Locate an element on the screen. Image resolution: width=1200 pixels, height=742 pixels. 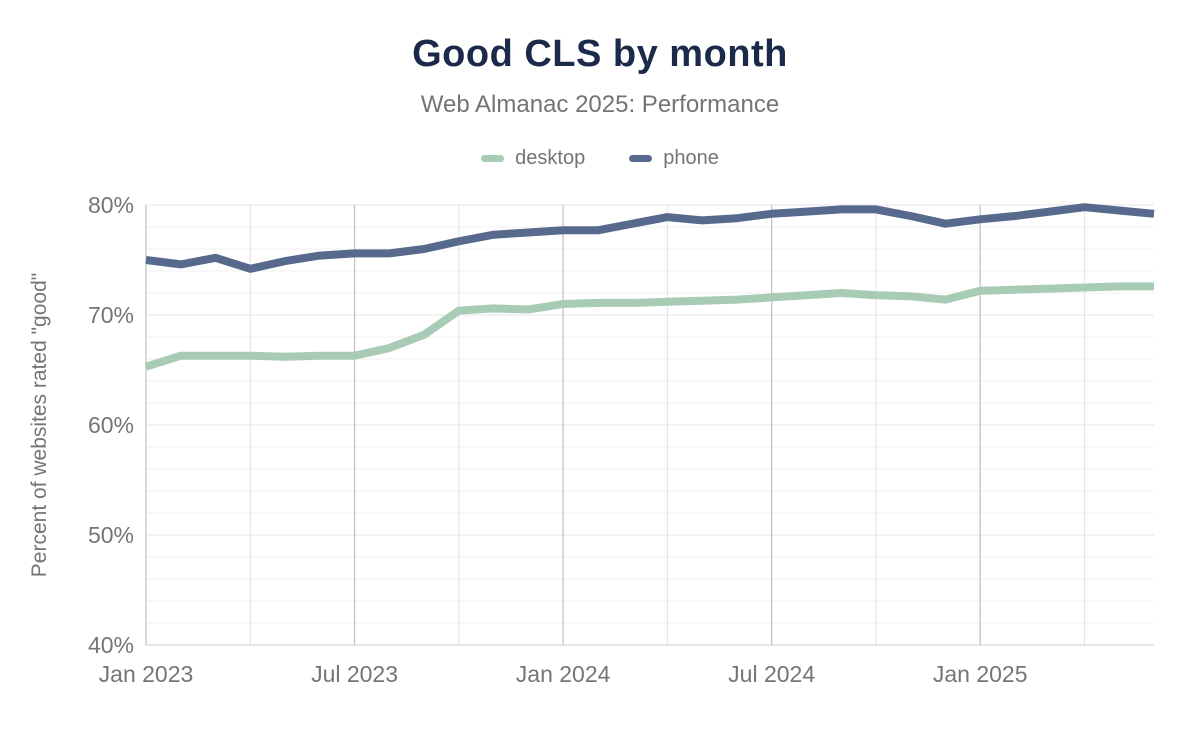
phone-line is located at coordinates (650, 238).